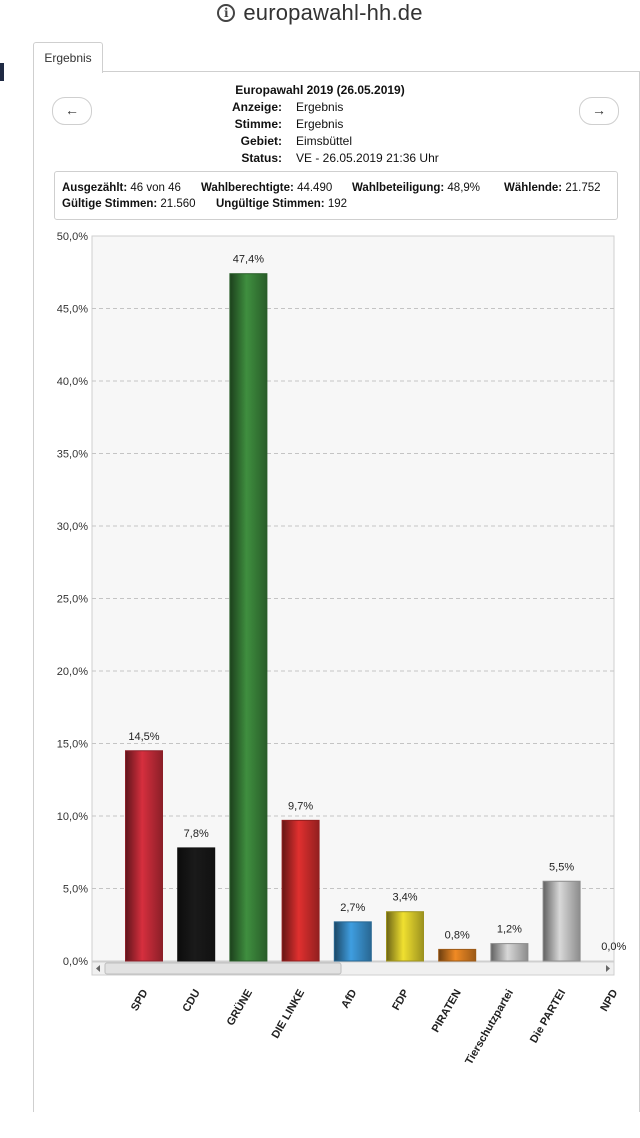 The image size is (640, 1138). Describe the element at coordinates (72, 382) in the screenshot. I see `y-tick-label: 40,0%` at that location.